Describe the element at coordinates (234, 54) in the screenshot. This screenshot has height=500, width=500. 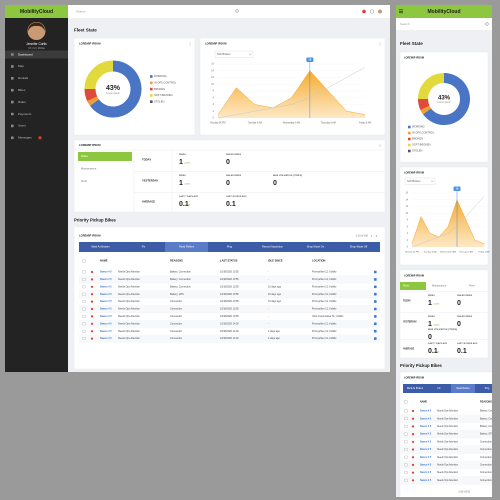
I see `dropdown` at that location.